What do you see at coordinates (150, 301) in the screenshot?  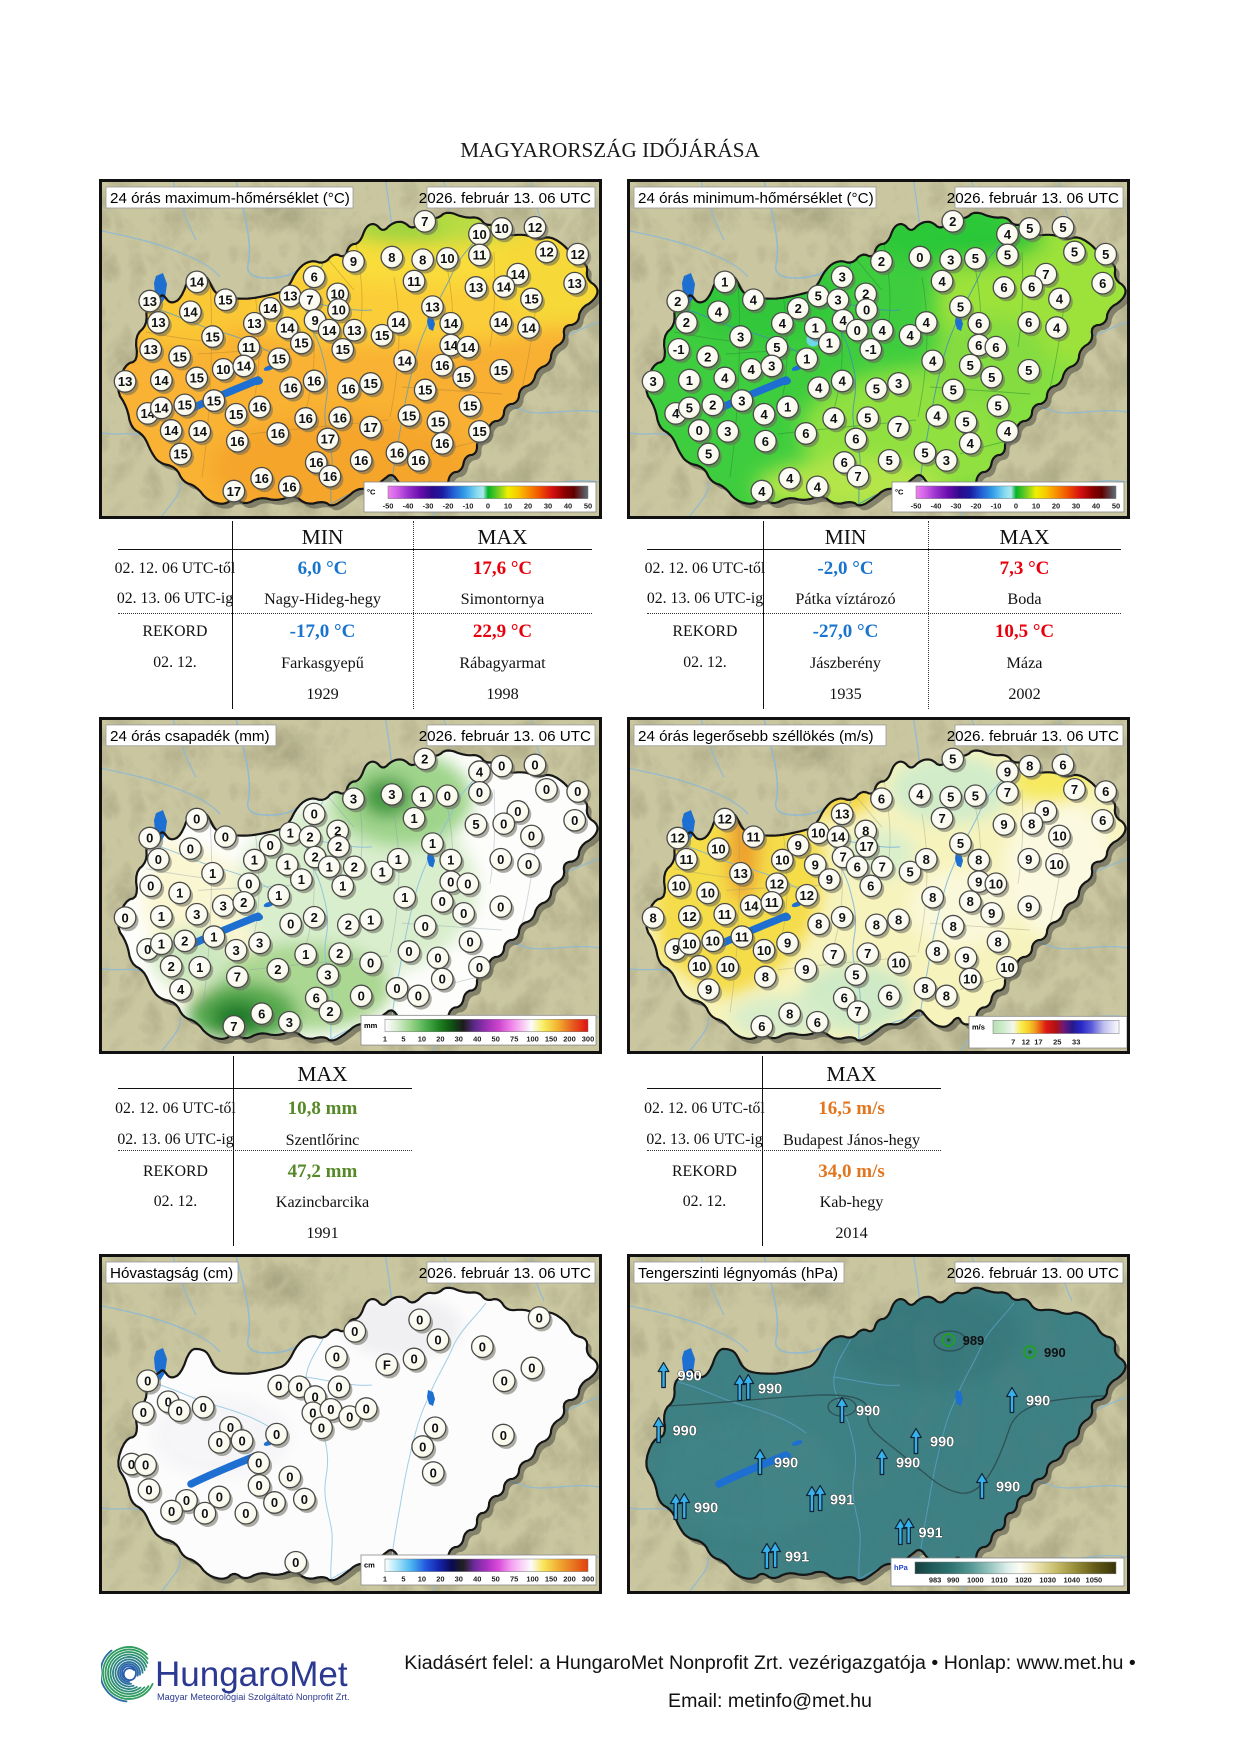 I see `svg-text: 13` at bounding box center [150, 301].